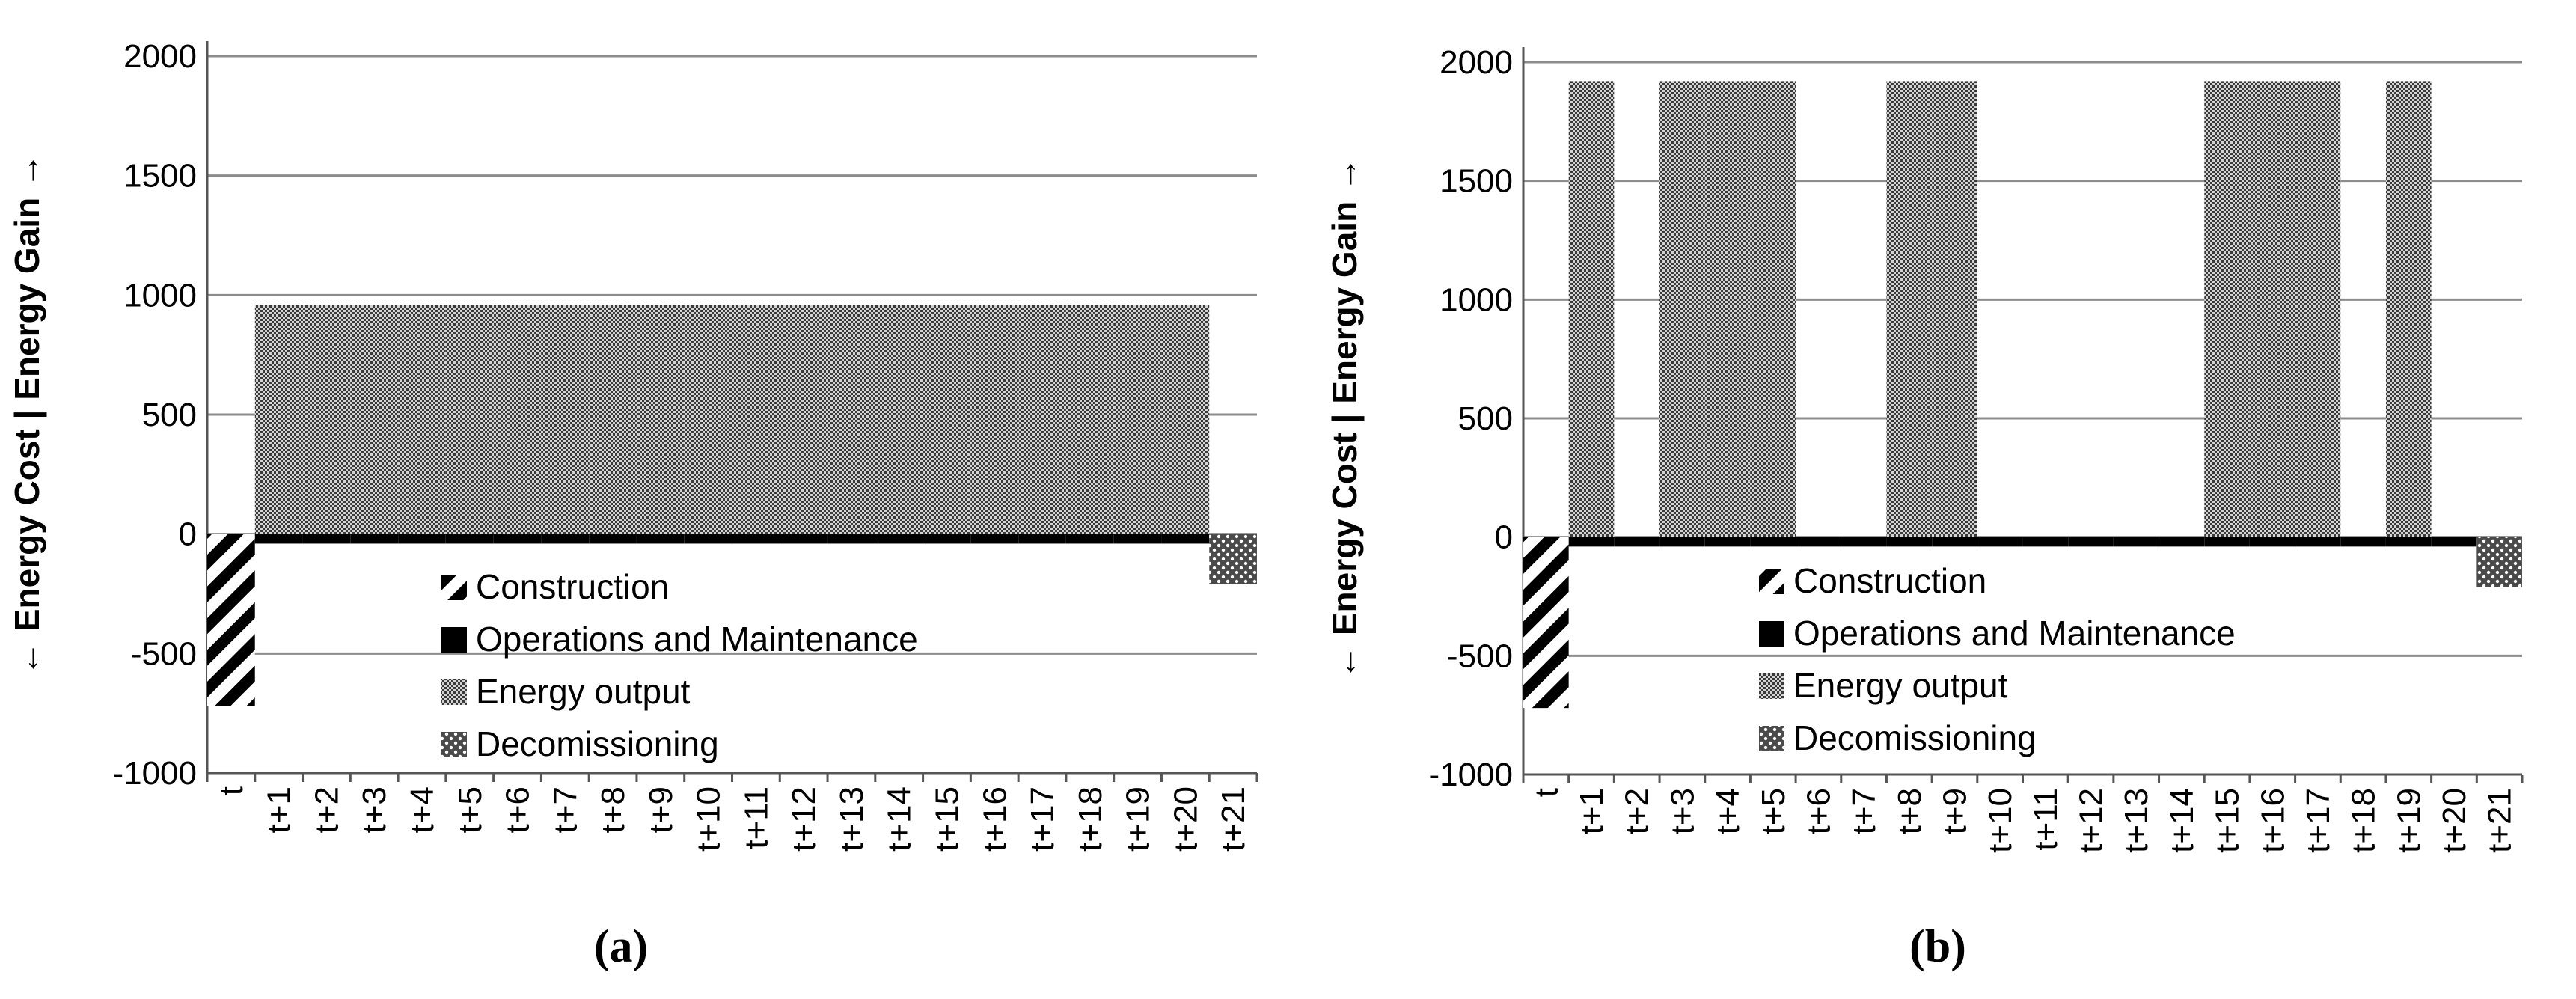  Describe the element at coordinates (2046, 819) in the screenshot. I see `x-tick-label: t+11` at that location.